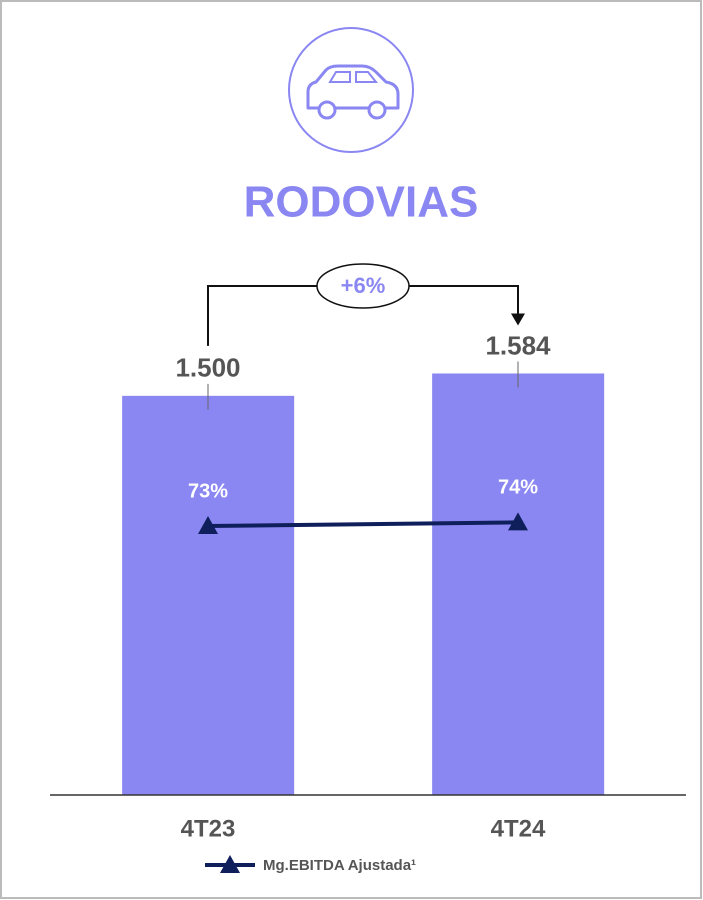  I want to click on bracket-arrow, so click(518, 319).